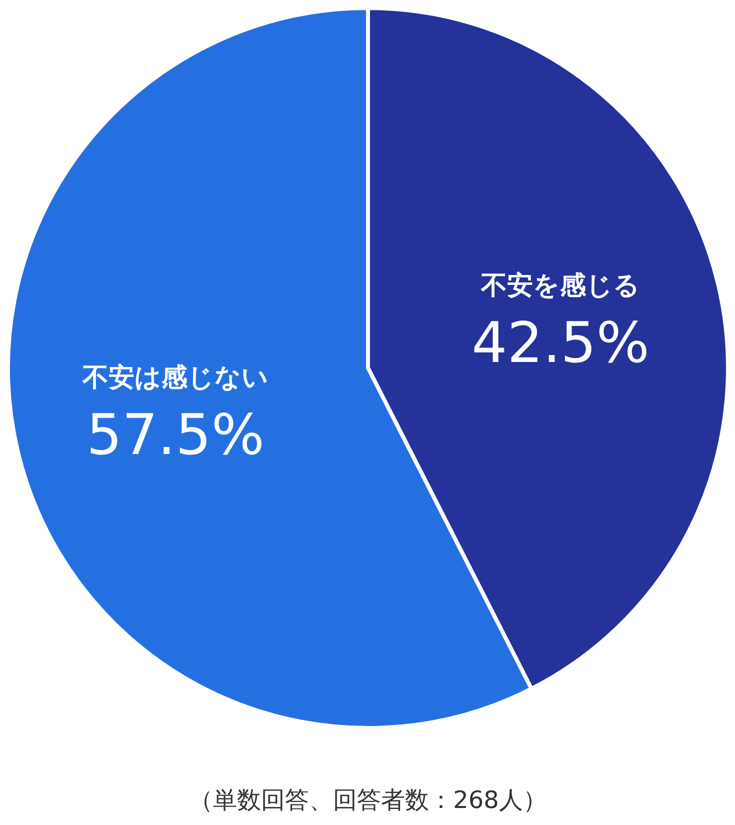 Image resolution: width=735 pixels, height=825 pixels. I want to click on slice-label: 不安を感じる, so click(560, 285).